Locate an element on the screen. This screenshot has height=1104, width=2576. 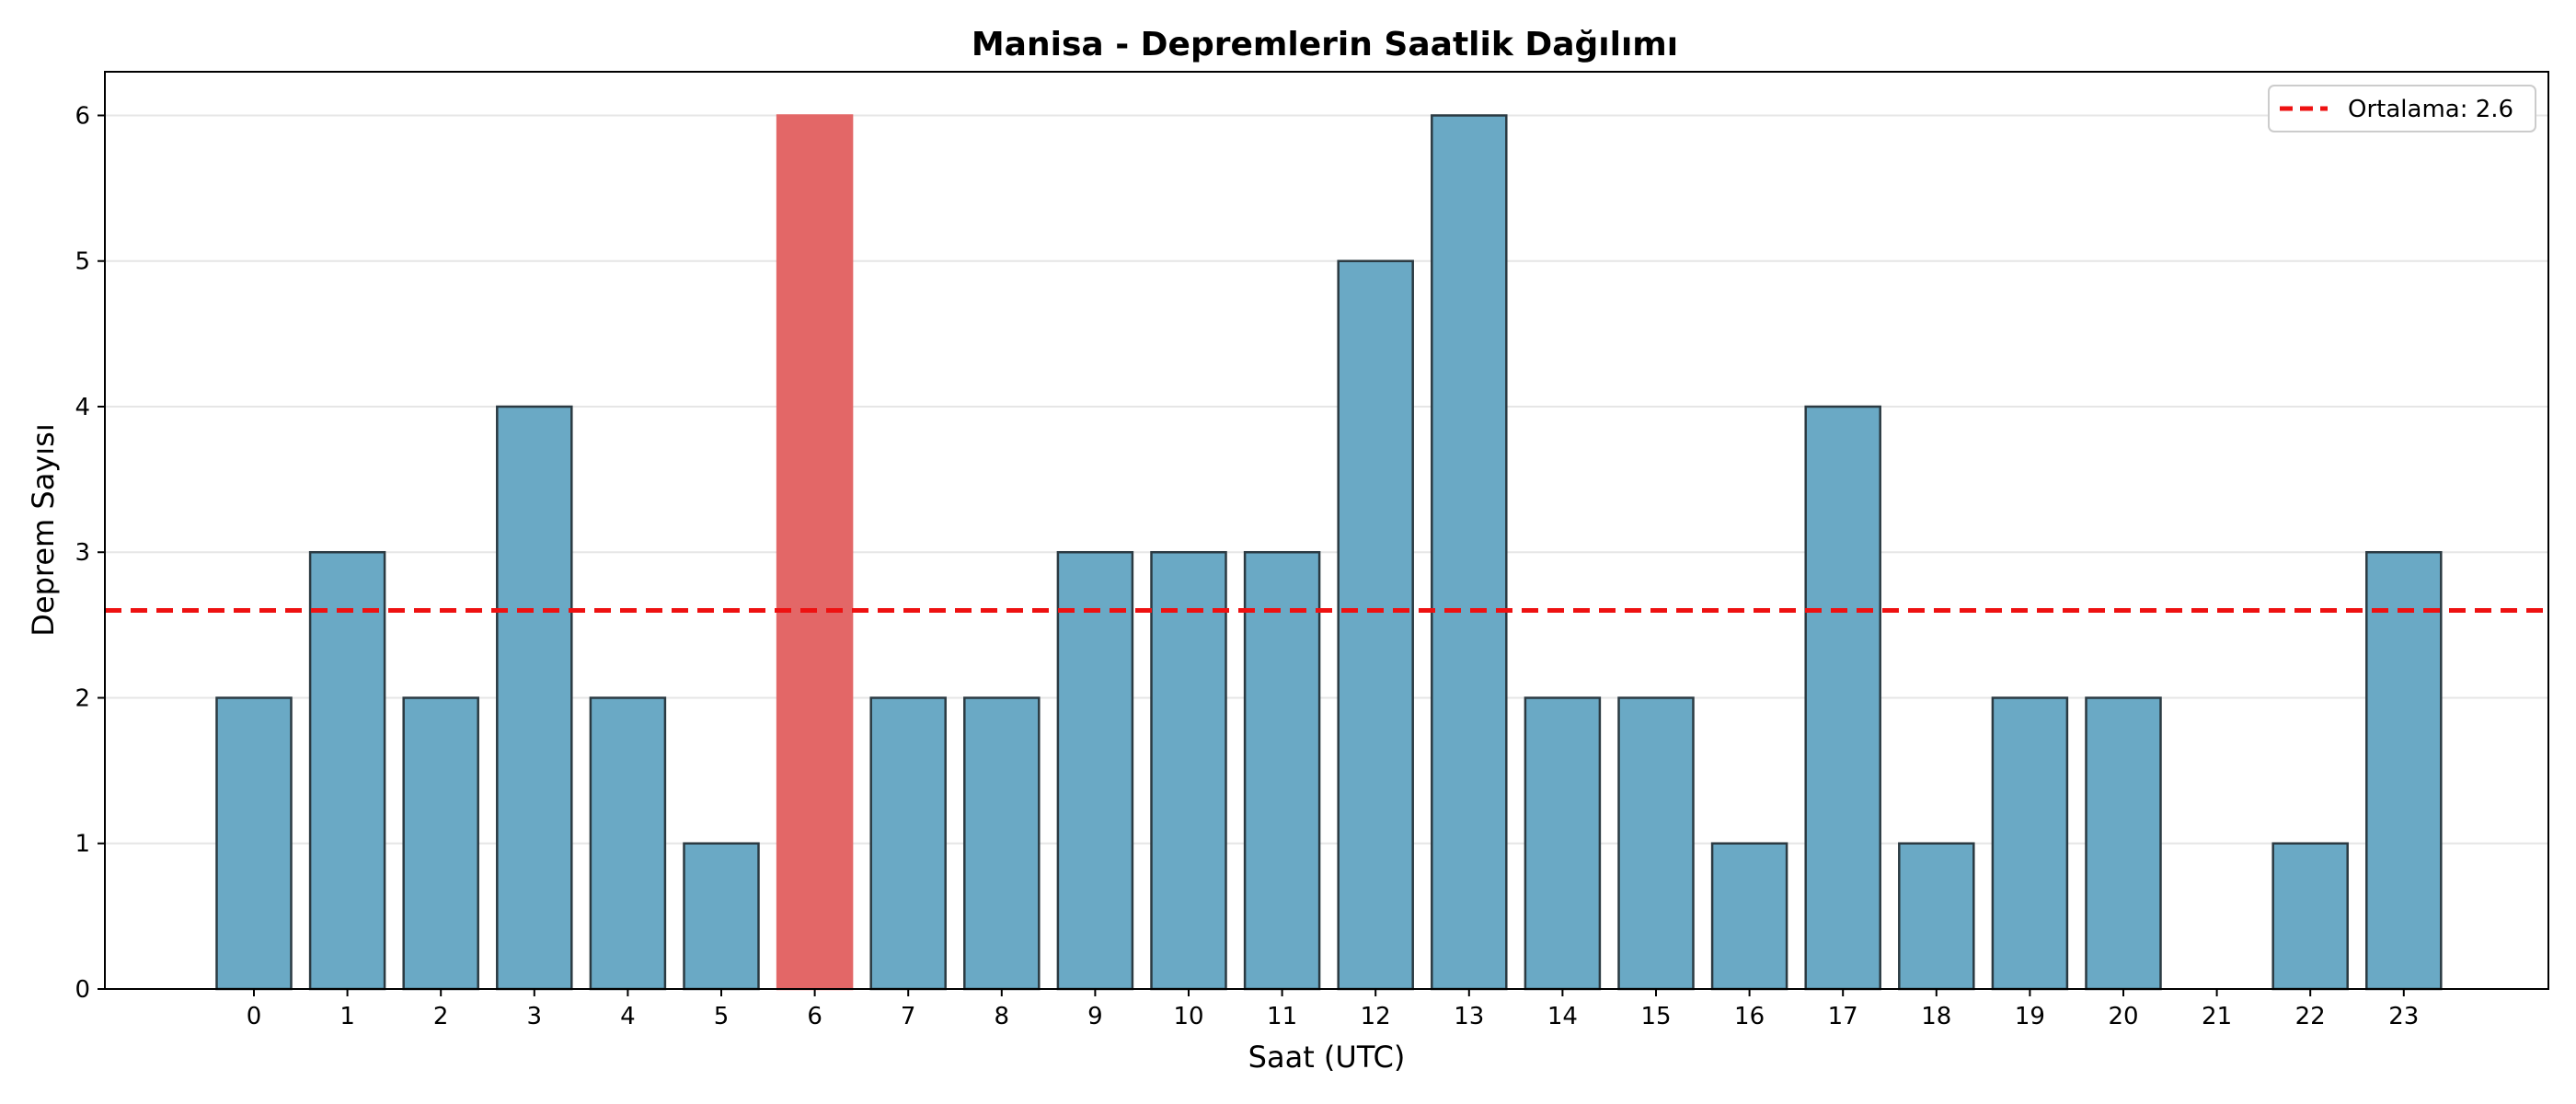
x-tick-label: 3 is located at coordinates (535, 1016).